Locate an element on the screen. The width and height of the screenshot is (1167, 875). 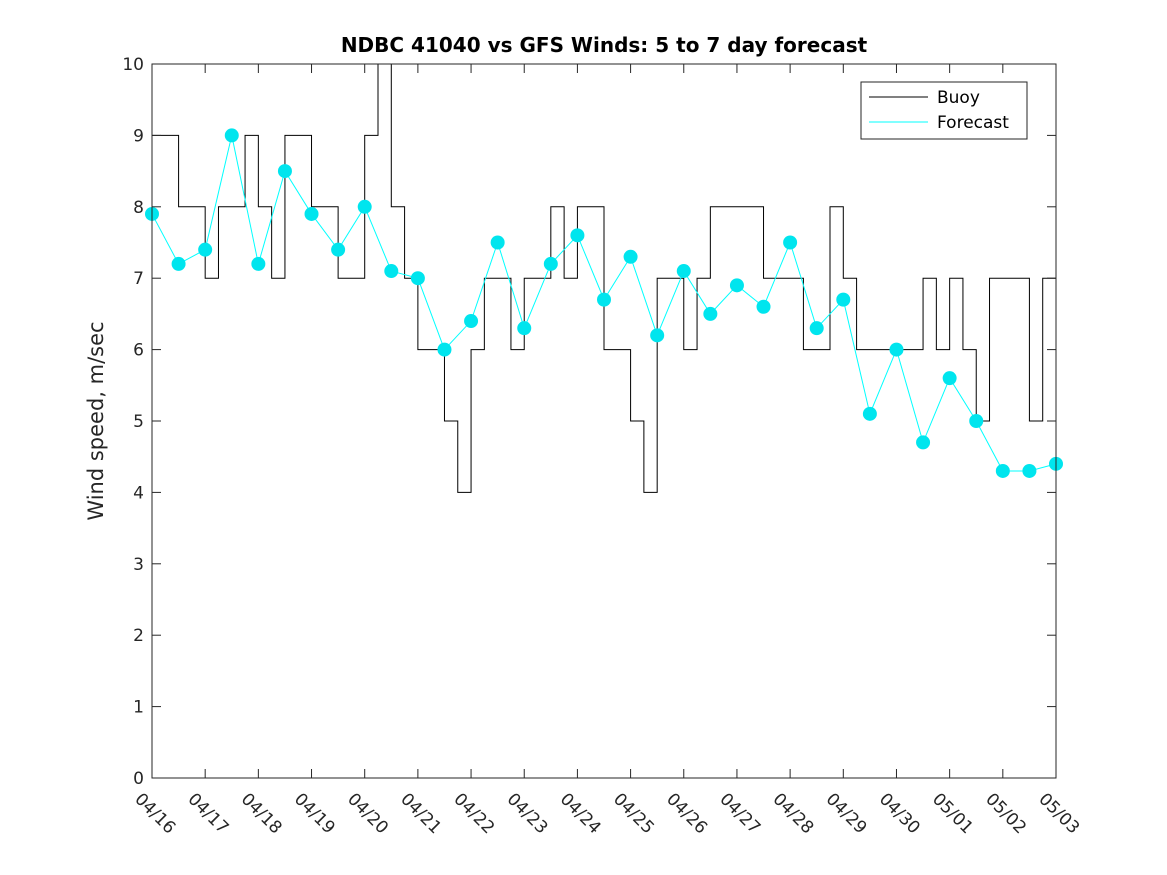
legend-label-buoy: Buoy is located at coordinates (958, 98).